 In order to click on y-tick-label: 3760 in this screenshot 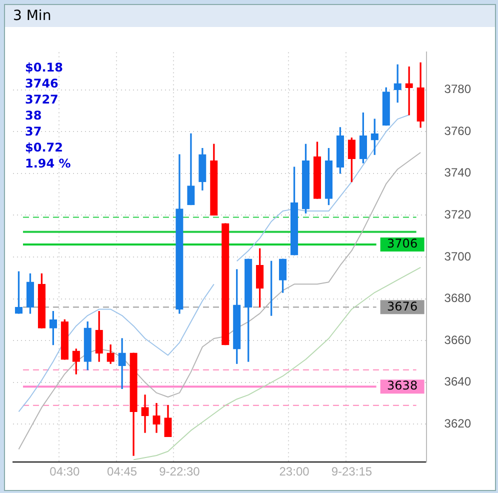, I will do `click(458, 131)`.